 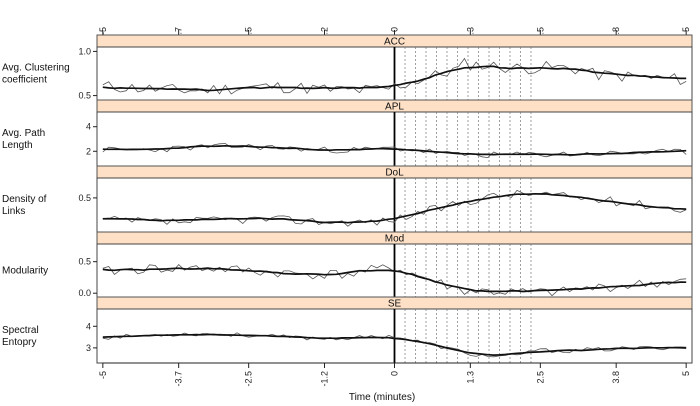 What do you see at coordinates (179, 379) in the screenshot?
I see `bottom-x-tick-label: -3.7` at bounding box center [179, 379].